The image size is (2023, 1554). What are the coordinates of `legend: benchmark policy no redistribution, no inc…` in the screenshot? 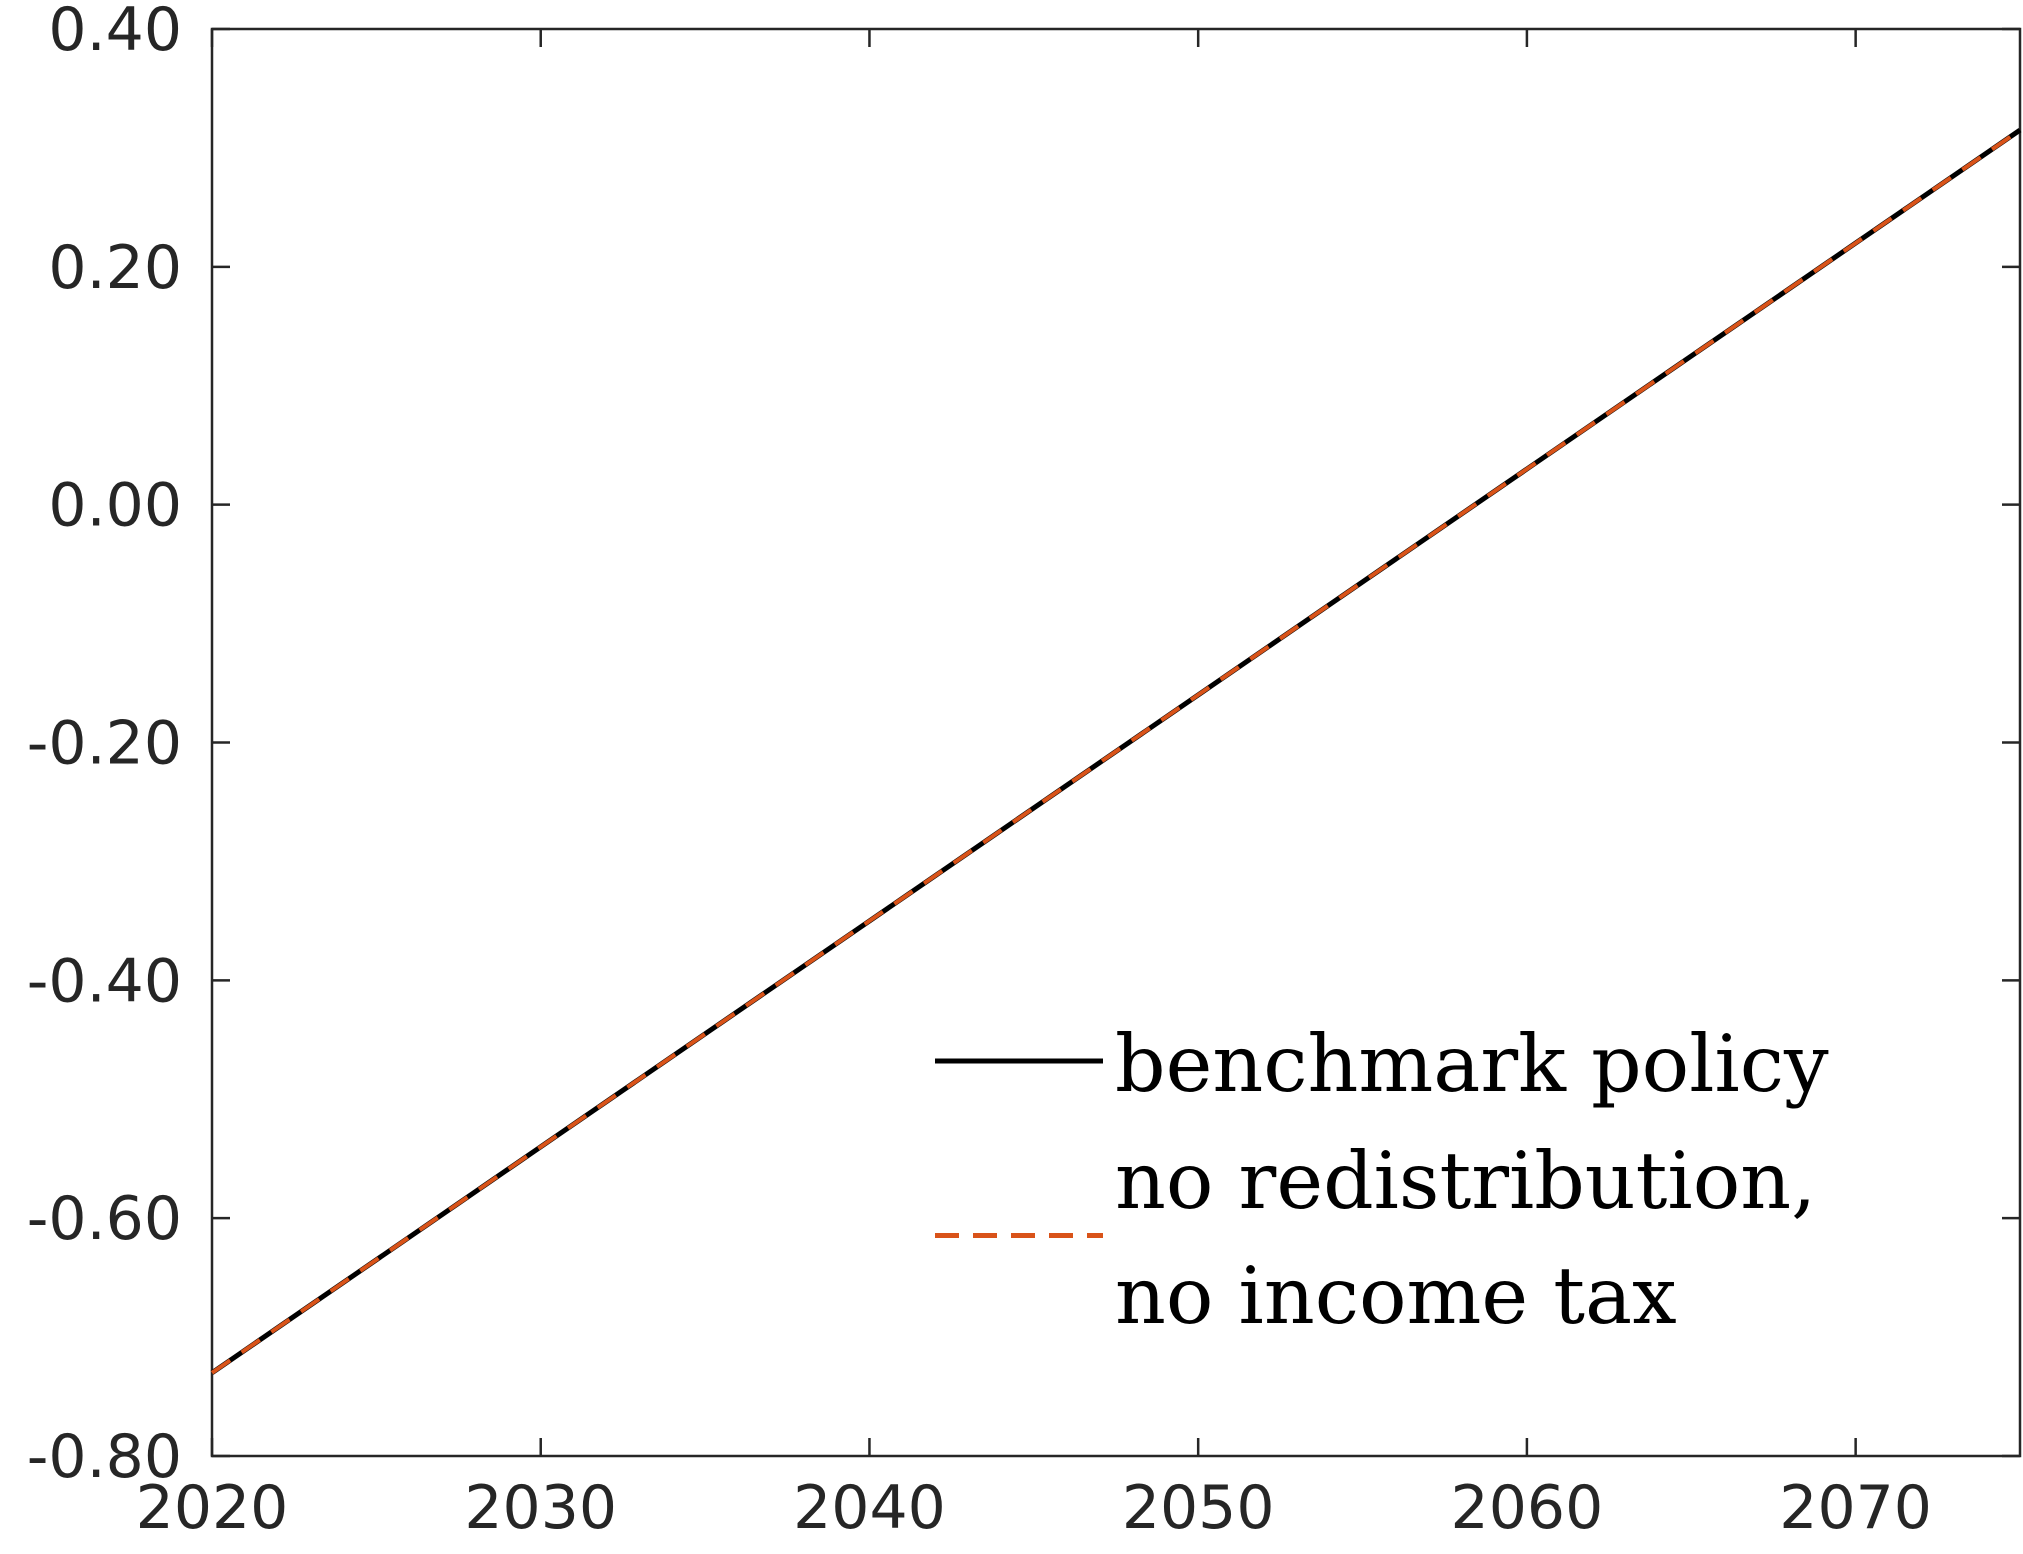 It's located at (1382, 1180).